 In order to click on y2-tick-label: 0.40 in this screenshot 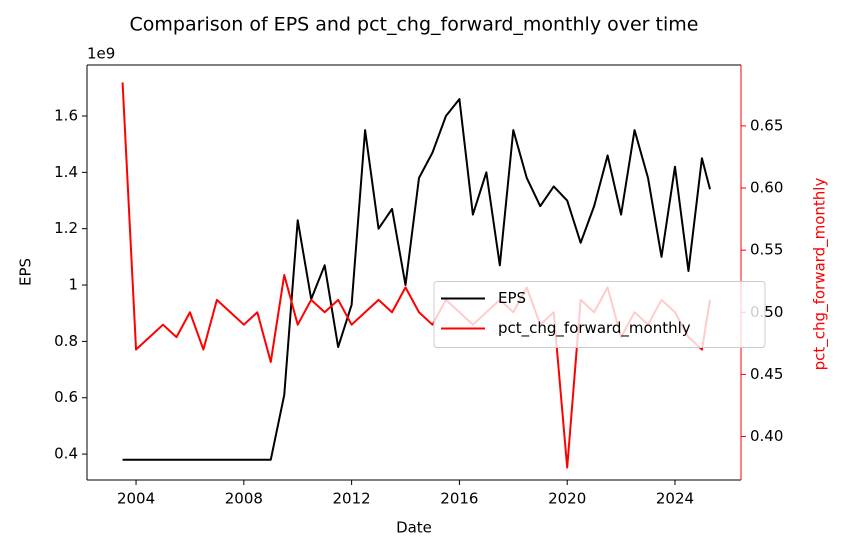, I will do `click(766, 436)`.